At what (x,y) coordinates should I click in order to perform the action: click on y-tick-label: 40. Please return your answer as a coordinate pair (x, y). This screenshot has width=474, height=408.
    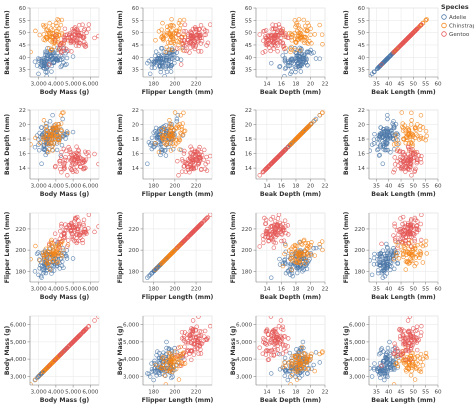
    Looking at the image, I should click on (362, 58).